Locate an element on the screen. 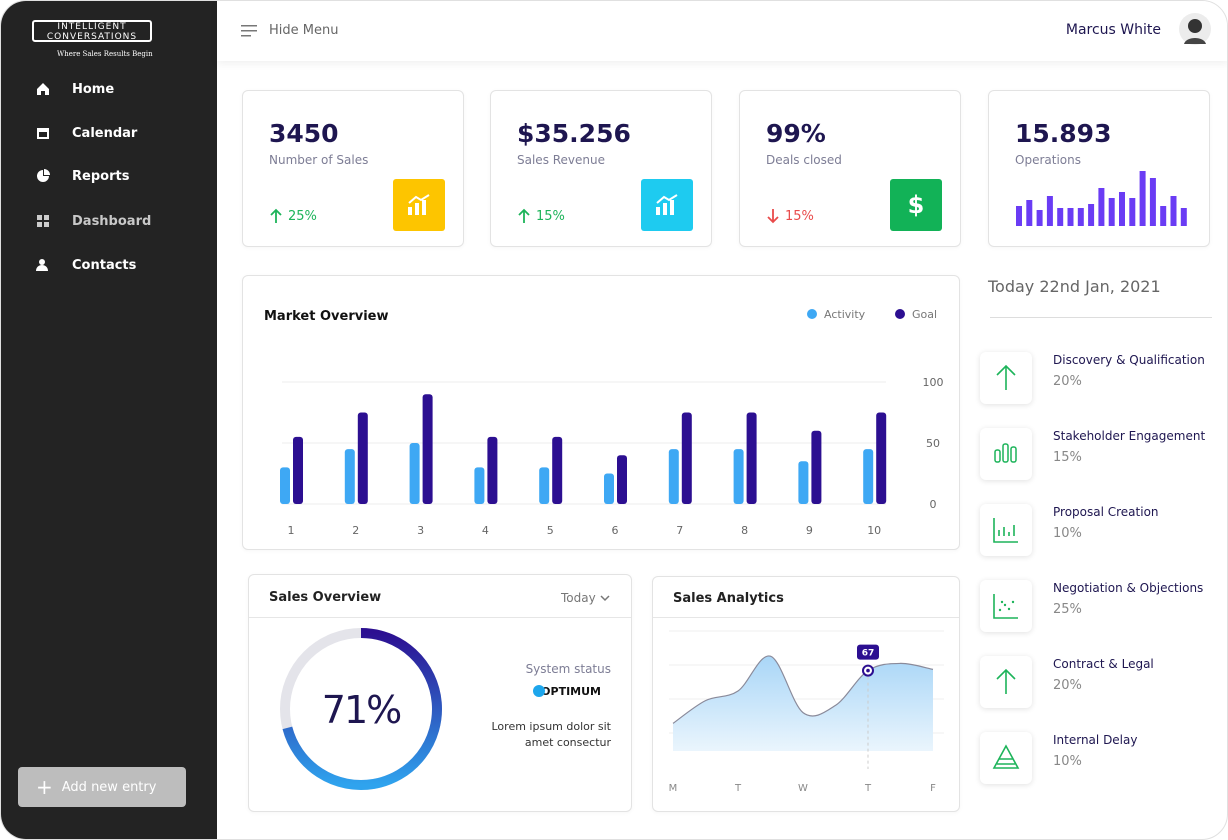  stat-label: Sales Revenue is located at coordinates (561, 160).